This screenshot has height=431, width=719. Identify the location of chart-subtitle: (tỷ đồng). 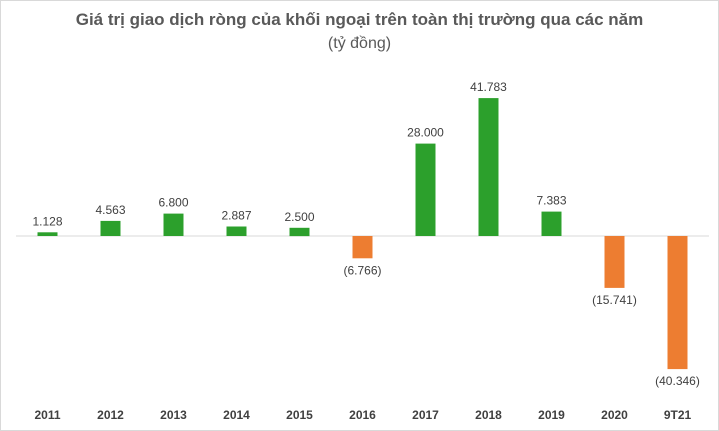
(359, 43).